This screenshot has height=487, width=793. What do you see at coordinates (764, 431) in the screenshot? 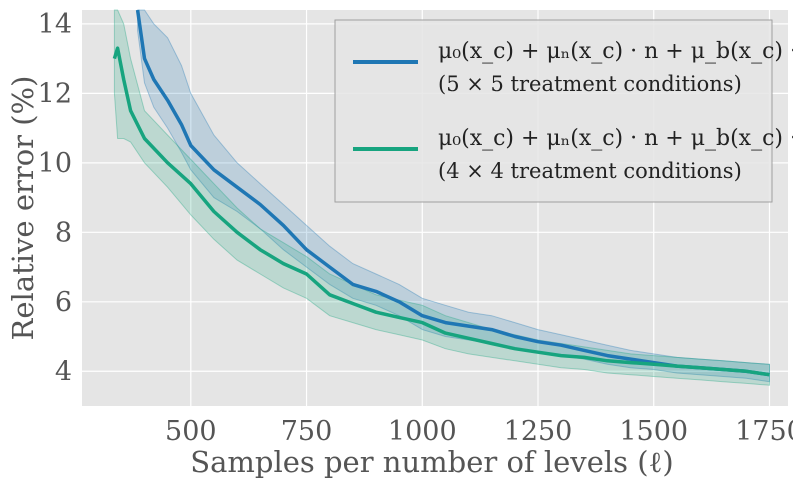
I see `x-tick-1750: 1750` at bounding box center [764, 431].